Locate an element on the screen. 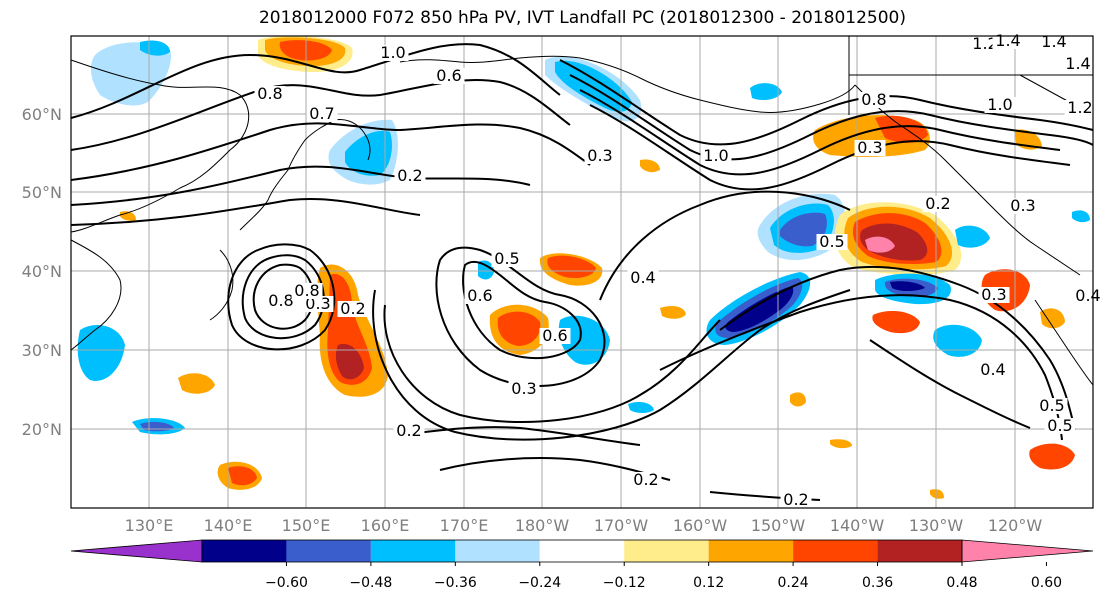  latitude-label: 40°N is located at coordinates (42, 271).